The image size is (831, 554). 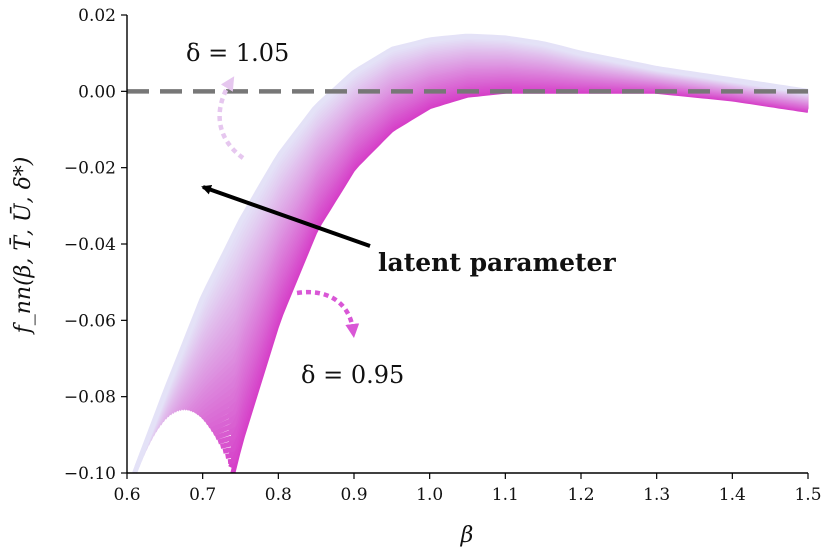 What do you see at coordinates (231, 118) in the screenshot?
I see `delta-high-arrow` at bounding box center [231, 118].